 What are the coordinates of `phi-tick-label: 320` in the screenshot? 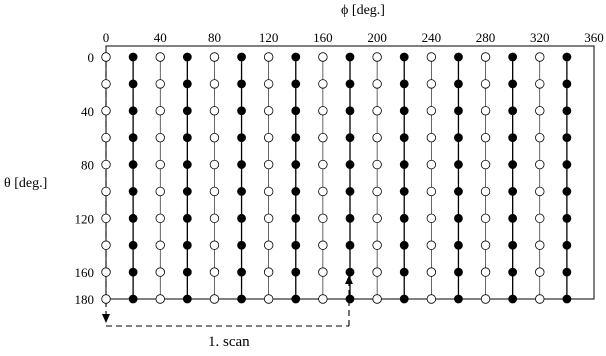 It's located at (540, 37).